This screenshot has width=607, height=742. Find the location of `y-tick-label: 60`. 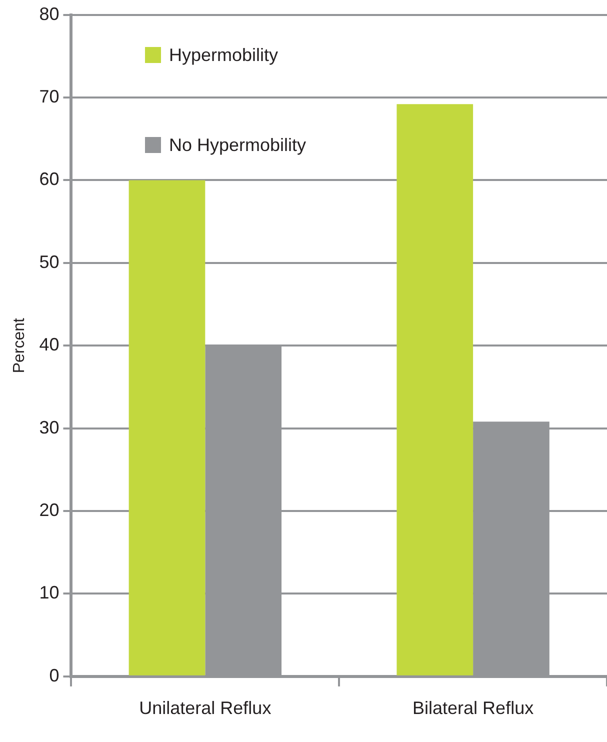

y-tick-label: 60 is located at coordinates (49, 179).